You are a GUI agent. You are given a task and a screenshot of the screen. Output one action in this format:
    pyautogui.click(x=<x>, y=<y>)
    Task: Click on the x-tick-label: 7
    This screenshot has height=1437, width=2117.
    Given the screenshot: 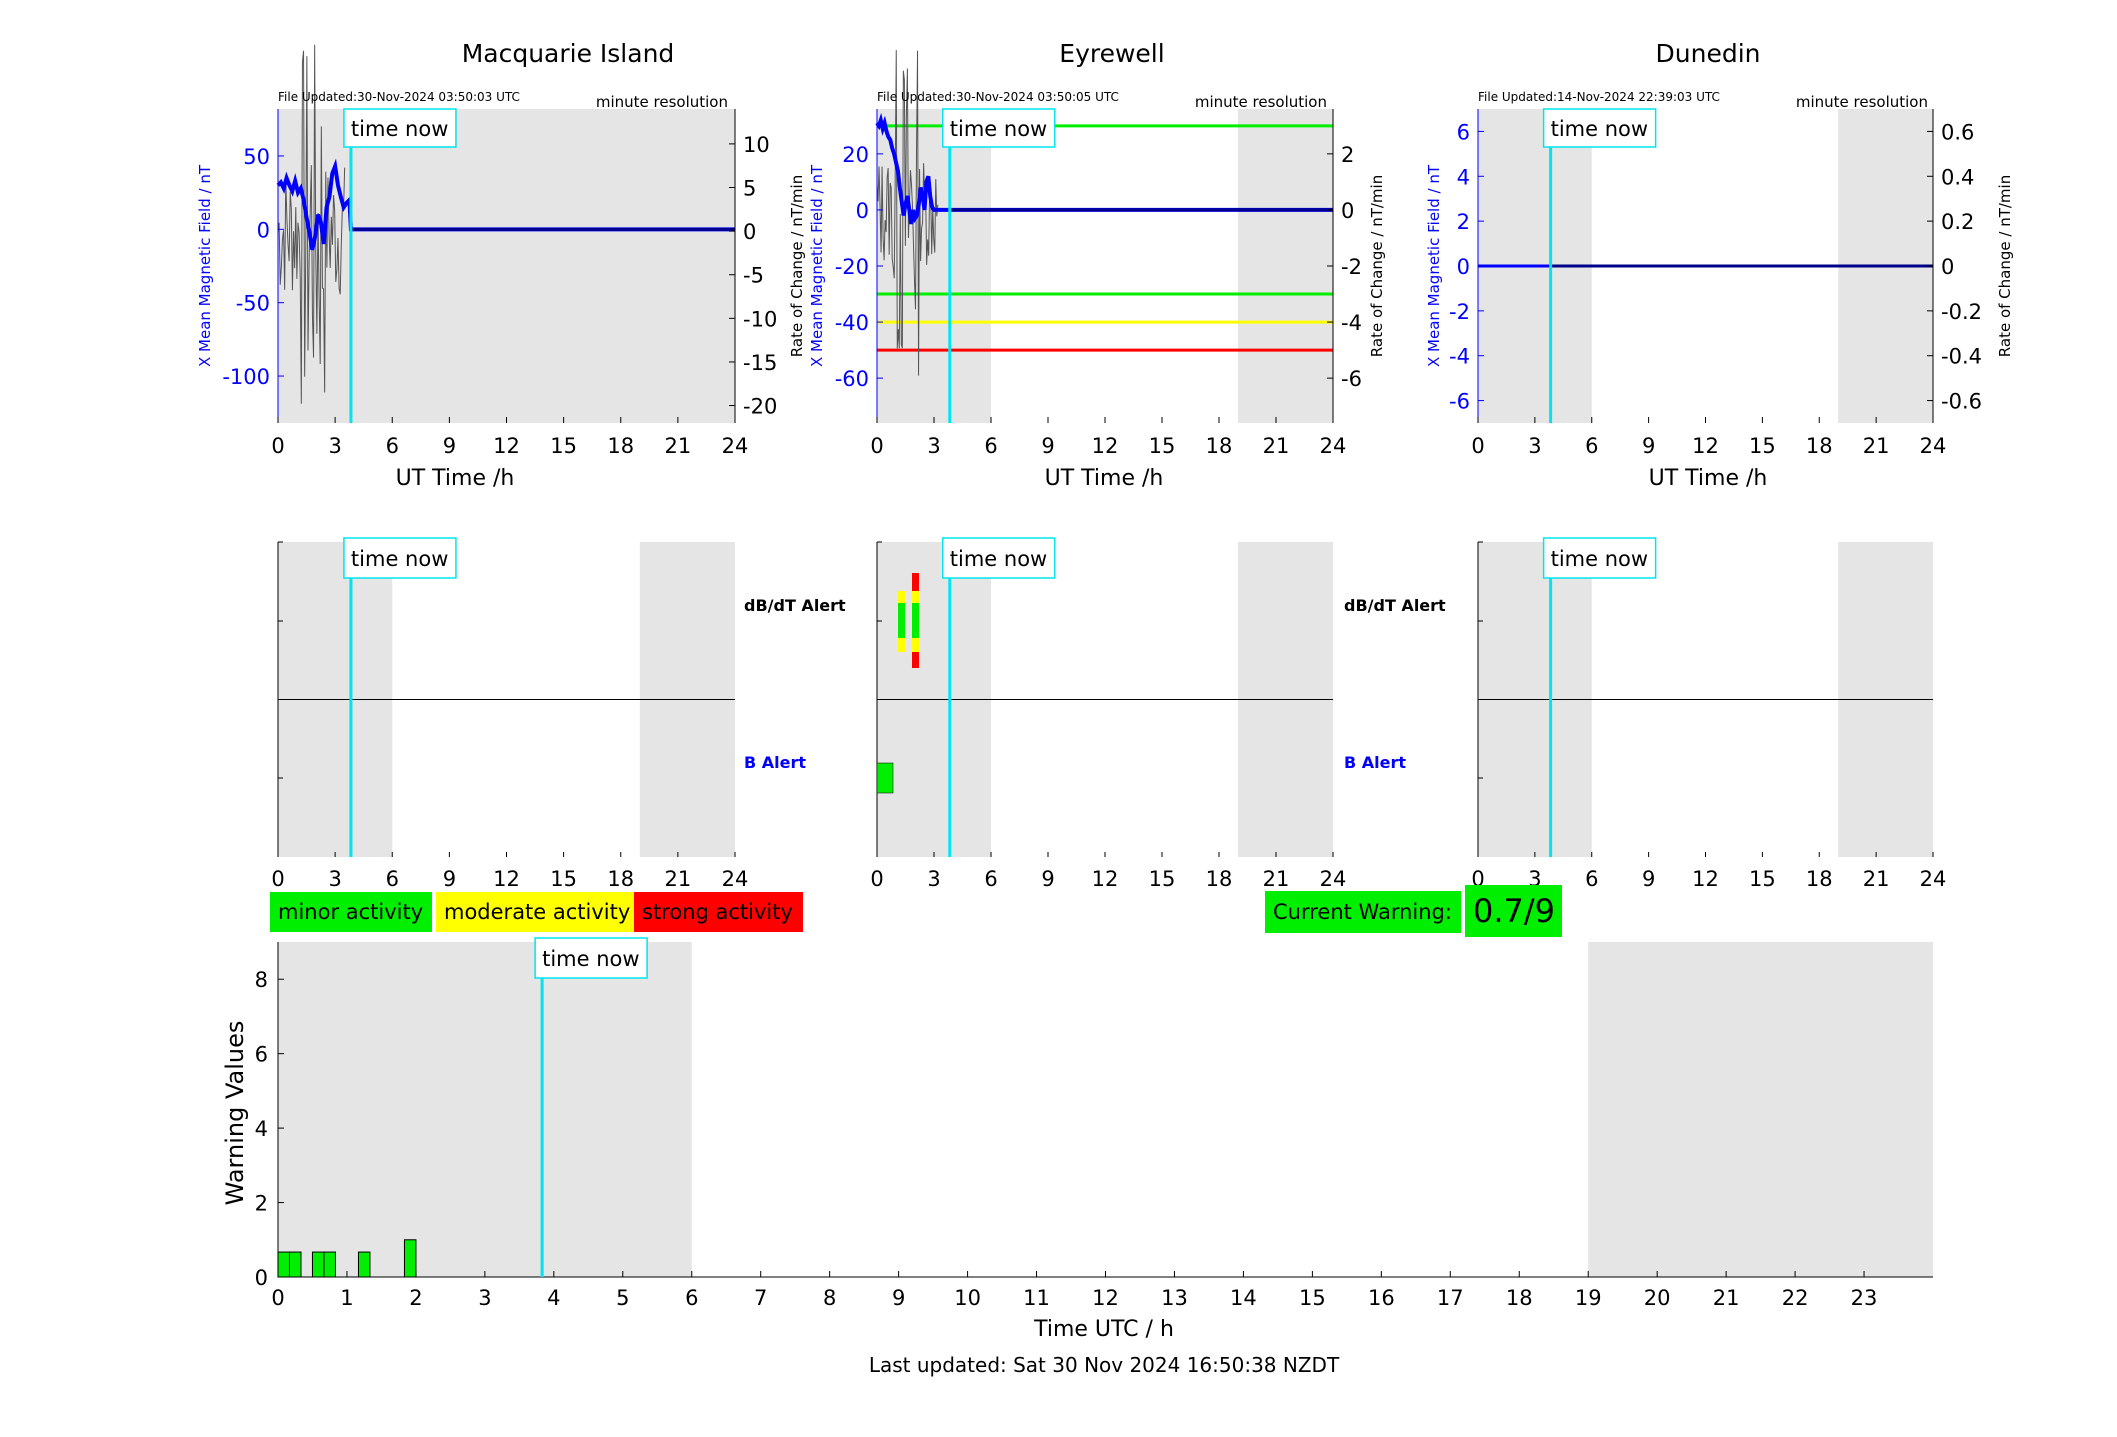 What is the action you would take?
    pyautogui.click(x=760, y=1298)
    